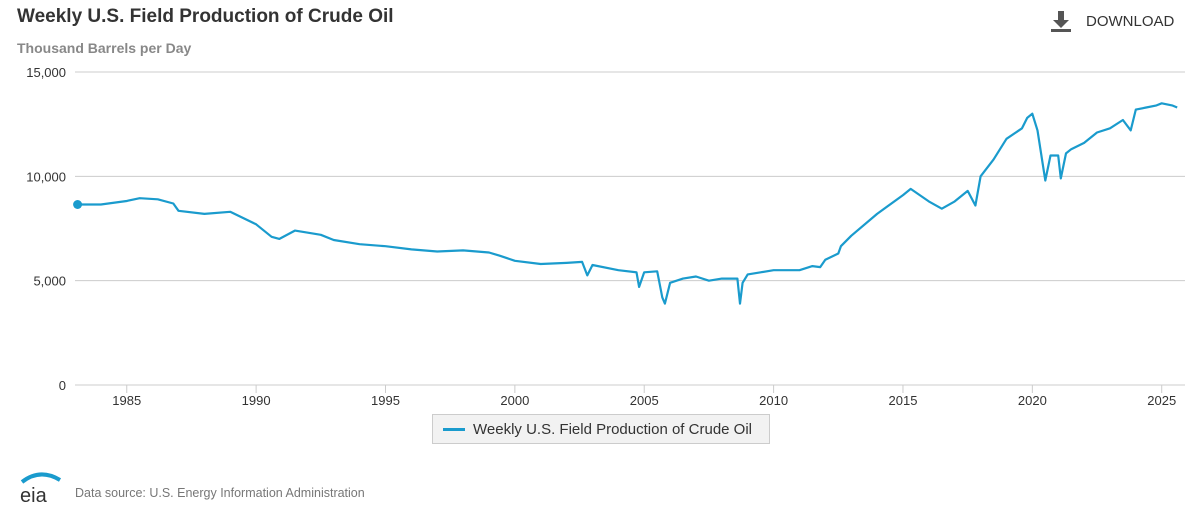  Describe the element at coordinates (1161, 400) in the screenshot. I see `x-tick-label: 2025` at that location.